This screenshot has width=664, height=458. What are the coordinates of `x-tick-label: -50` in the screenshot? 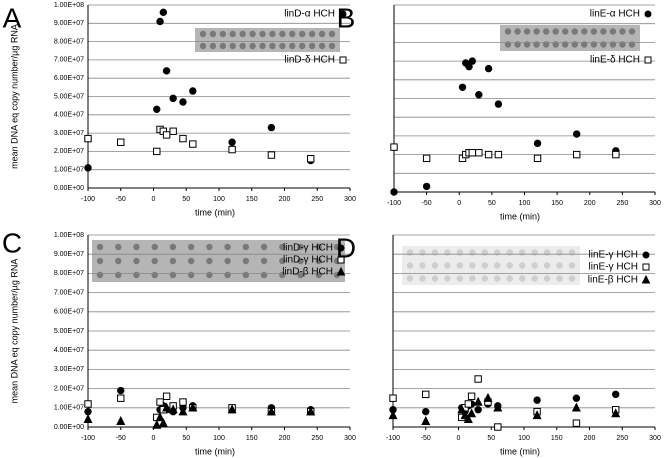 It's located at (121, 199).